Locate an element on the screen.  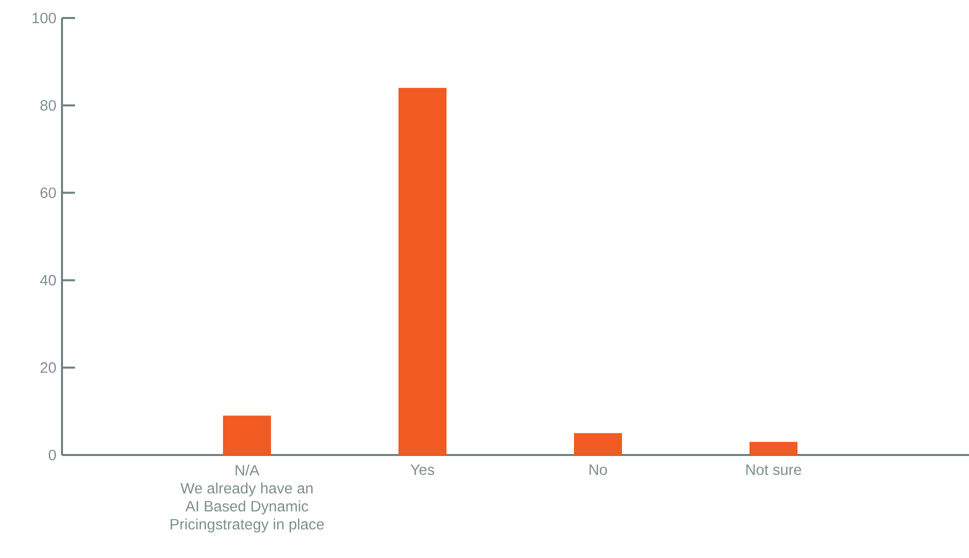
x-tick-label: Yes is located at coordinates (422, 469).